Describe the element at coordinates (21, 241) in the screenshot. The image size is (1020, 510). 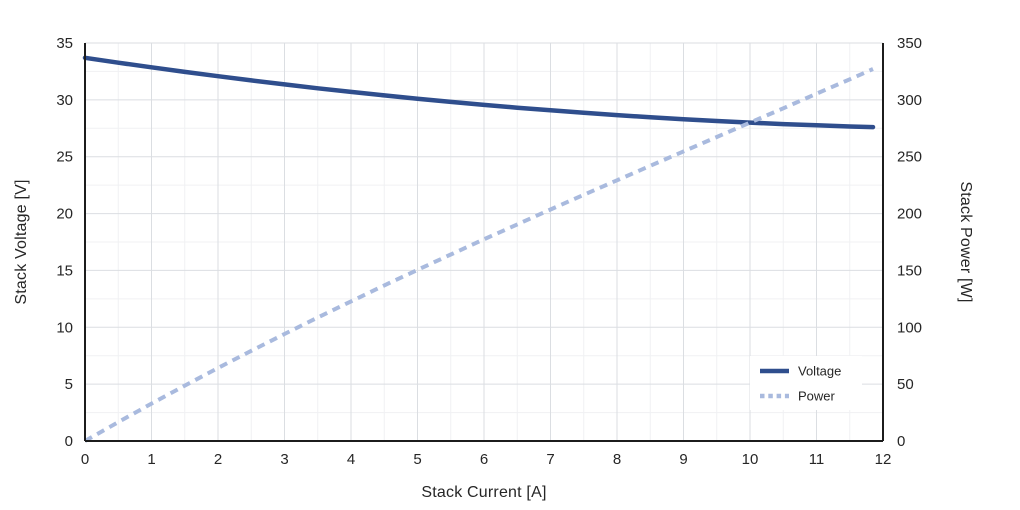
I see `left-axis-title: Stack Voltage [V]` at that location.